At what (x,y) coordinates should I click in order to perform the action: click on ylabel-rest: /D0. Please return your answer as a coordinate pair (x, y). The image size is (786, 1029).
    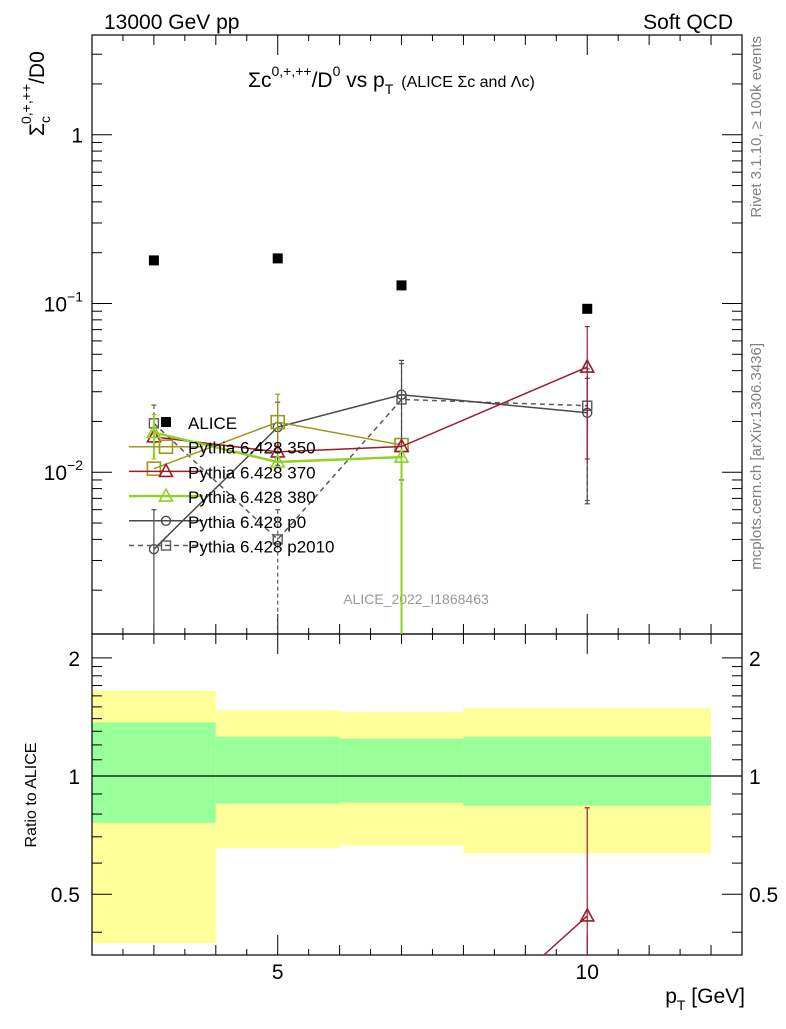
    Looking at the image, I should click on (37, 67).